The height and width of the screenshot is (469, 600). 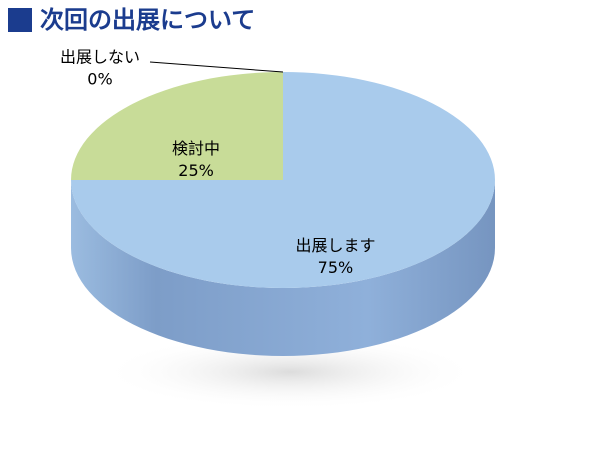 What do you see at coordinates (335, 245) in the screenshot?
I see `category-label: 出展します` at bounding box center [335, 245].